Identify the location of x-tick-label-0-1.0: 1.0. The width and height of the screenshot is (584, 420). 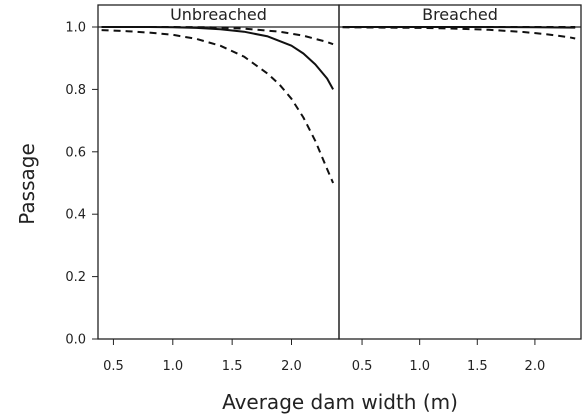
(172, 366).